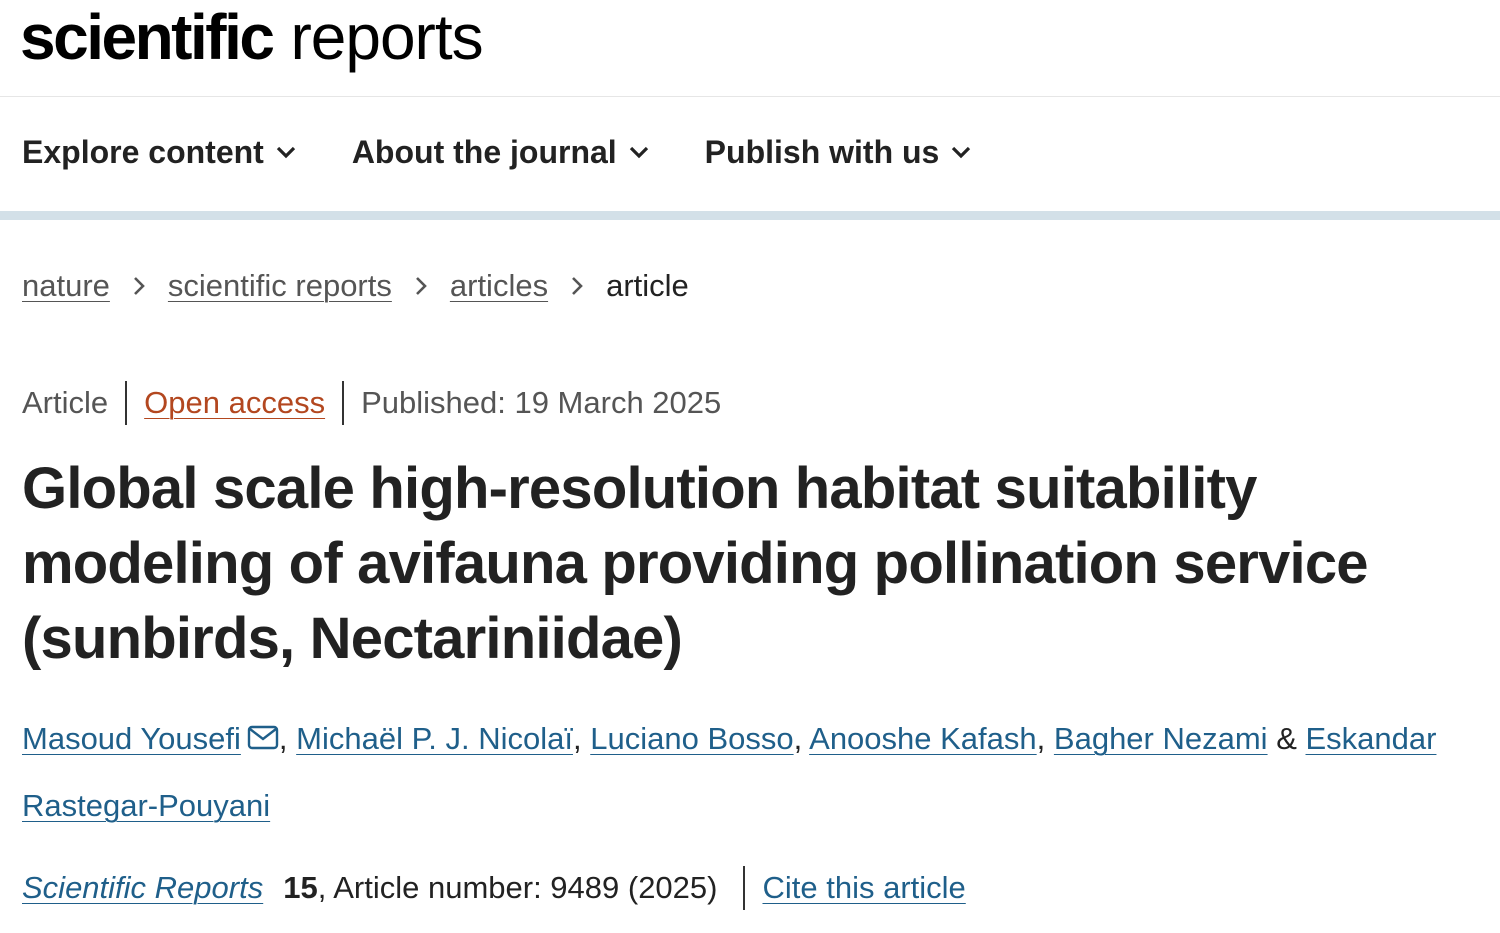 The width and height of the screenshot is (1500, 933). I want to click on author-link: Michaël P. J. Nicolaï, so click(434, 738).